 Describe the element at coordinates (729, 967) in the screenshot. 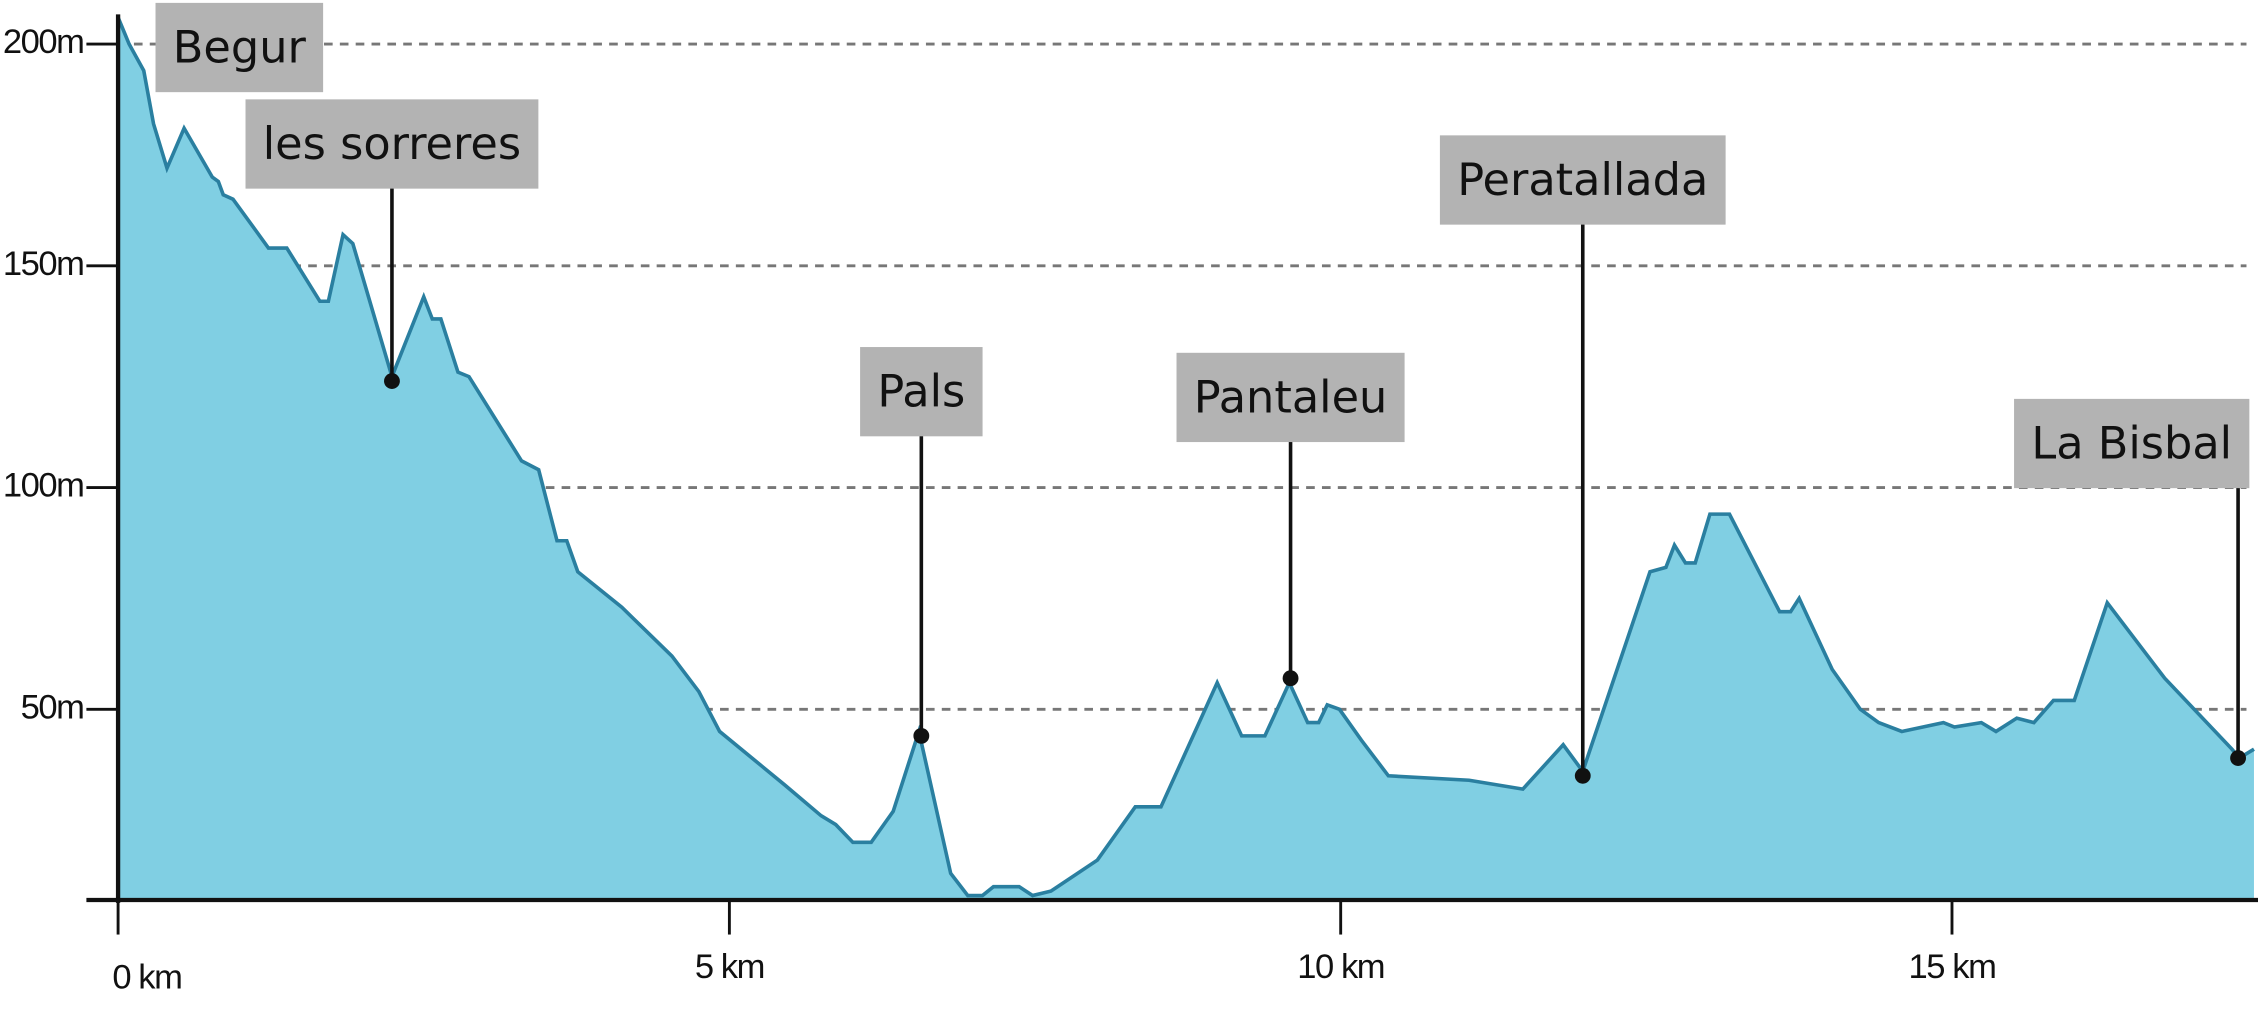

I see `x-tick-label: 5 km` at that location.